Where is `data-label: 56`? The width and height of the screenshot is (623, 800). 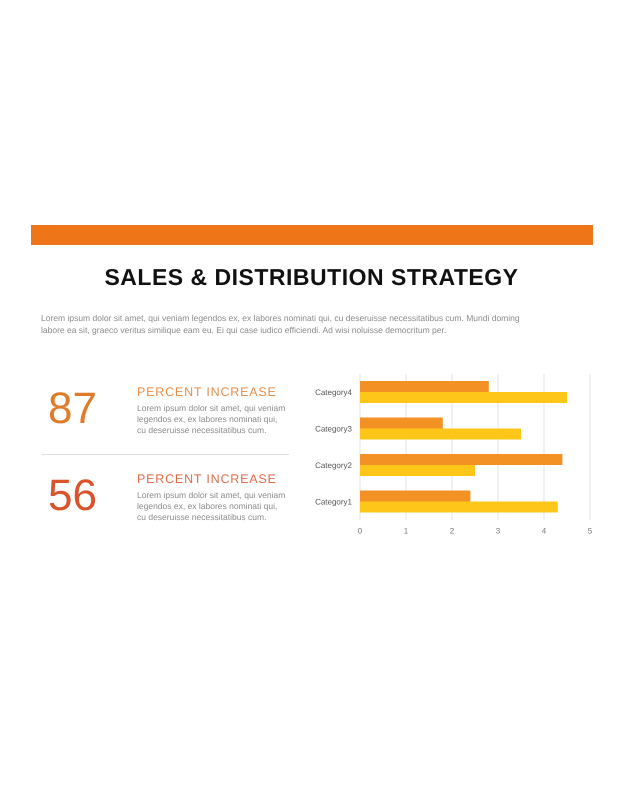 data-label: 56 is located at coordinates (72, 496).